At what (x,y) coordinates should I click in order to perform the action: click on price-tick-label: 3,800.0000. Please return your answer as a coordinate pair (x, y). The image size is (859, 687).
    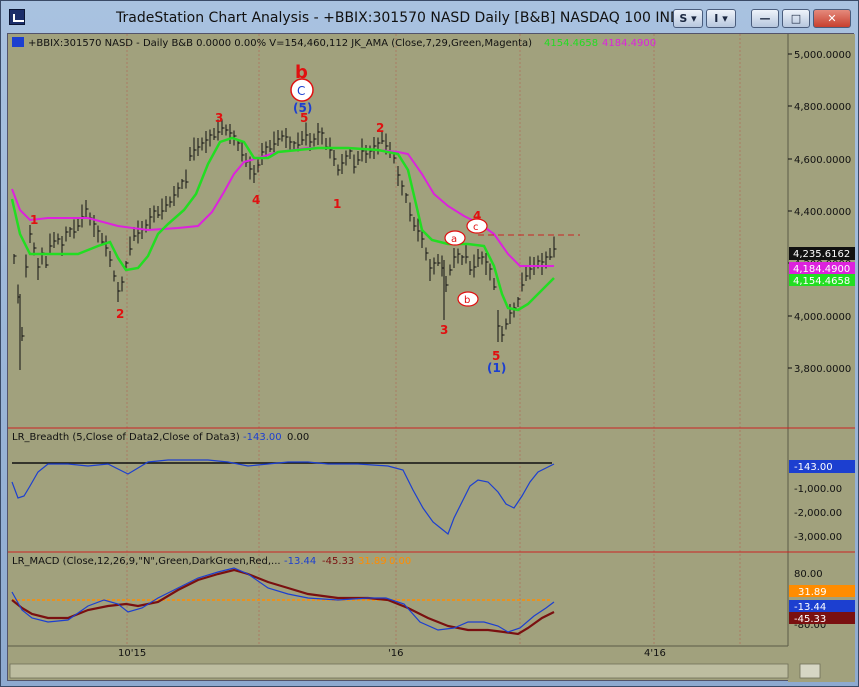
    Looking at the image, I should click on (822, 369).